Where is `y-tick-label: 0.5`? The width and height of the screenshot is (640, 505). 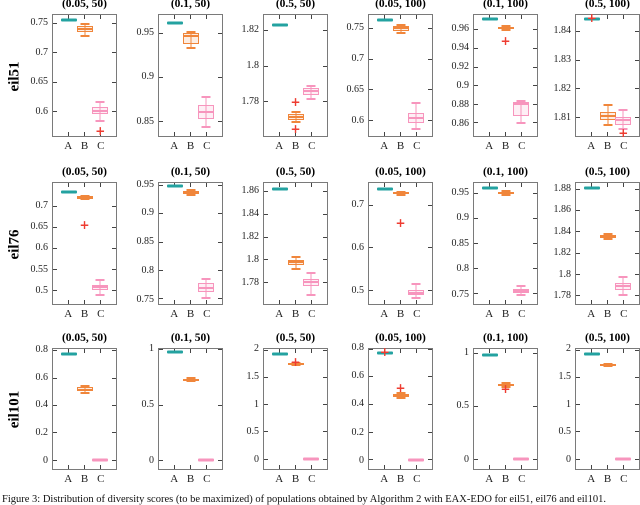 y-tick-label: 0.5 is located at coordinates (463, 406).